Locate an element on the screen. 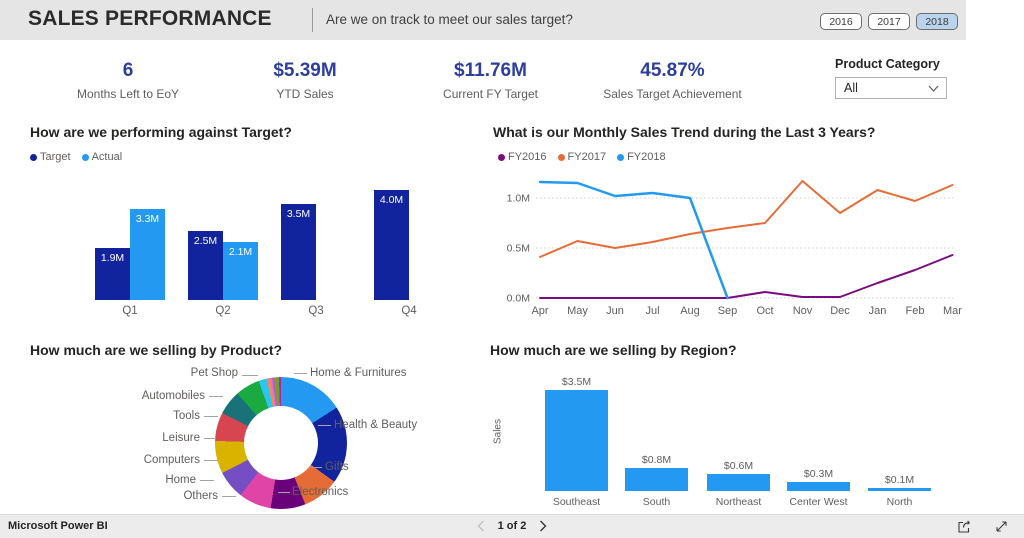 The image size is (1024, 538). product-category-dropdown: All is located at coordinates (891, 88).